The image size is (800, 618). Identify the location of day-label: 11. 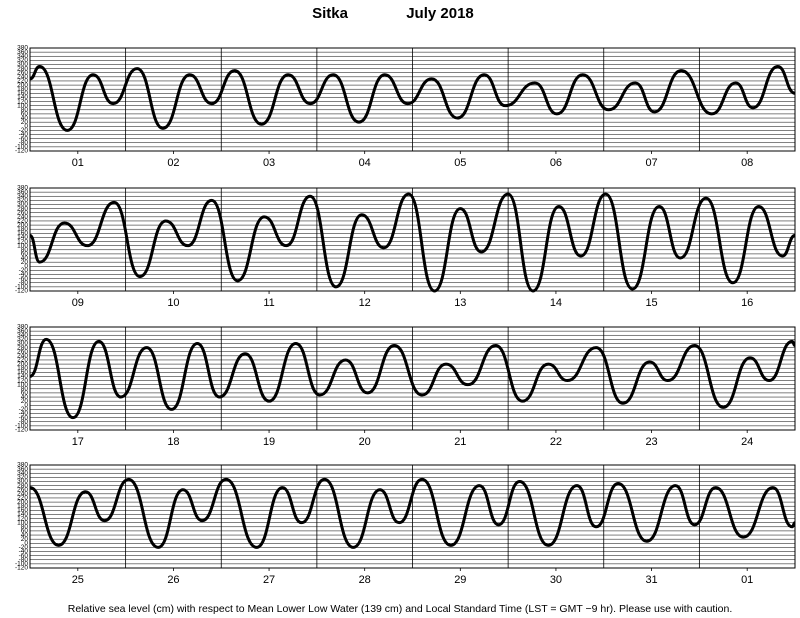
(268, 303).